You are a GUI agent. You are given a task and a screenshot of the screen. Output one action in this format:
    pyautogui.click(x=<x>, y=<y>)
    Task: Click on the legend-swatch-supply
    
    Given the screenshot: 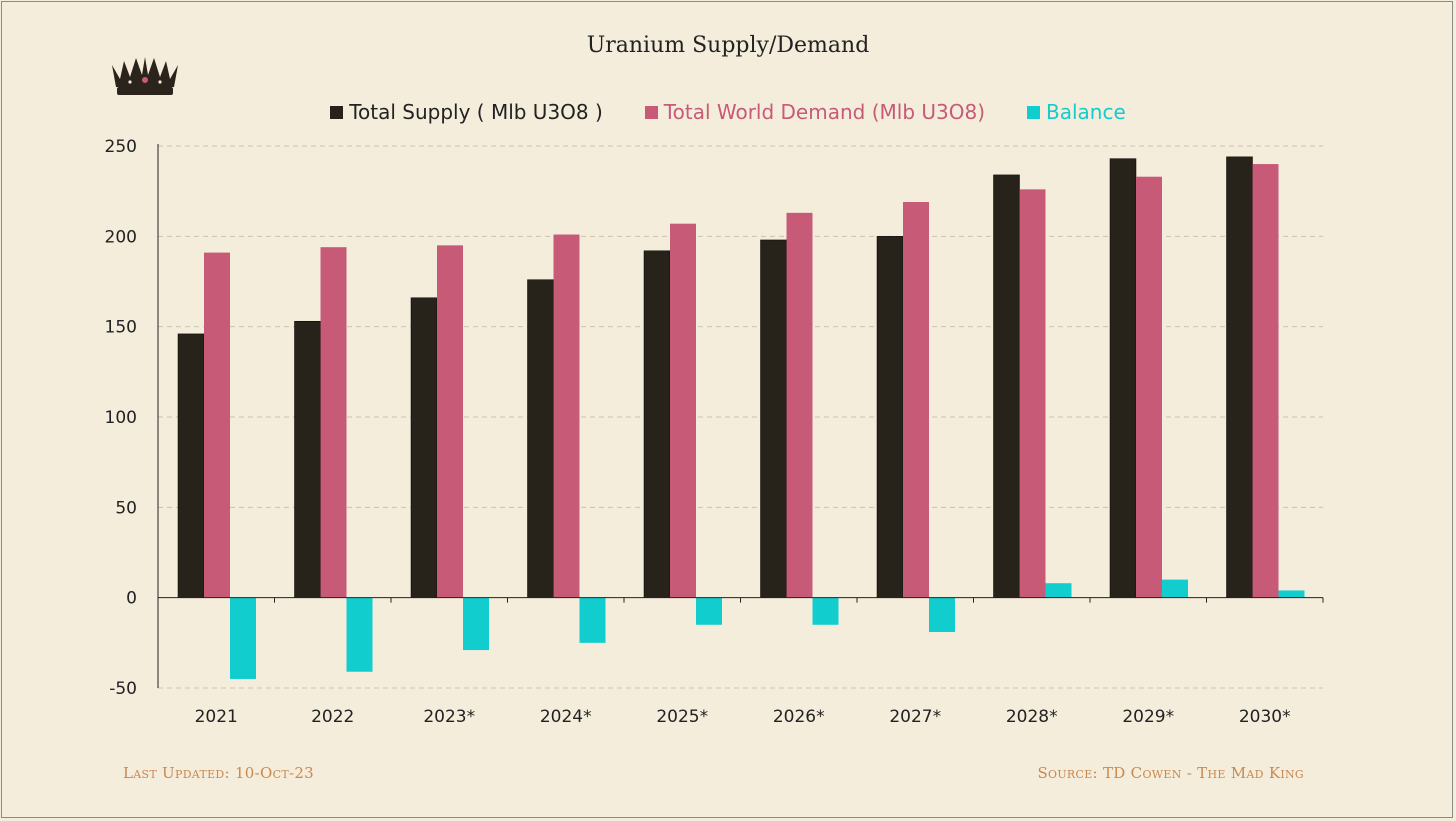 What is the action you would take?
    pyautogui.click(x=337, y=112)
    